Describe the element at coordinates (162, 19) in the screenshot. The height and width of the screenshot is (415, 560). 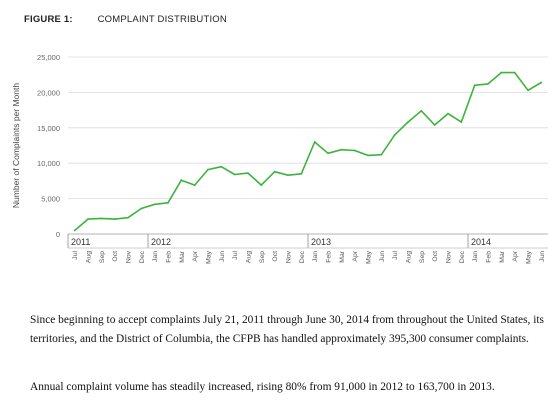
I see `figure-title: COMPLAINT DISTRIBUTION` at that location.